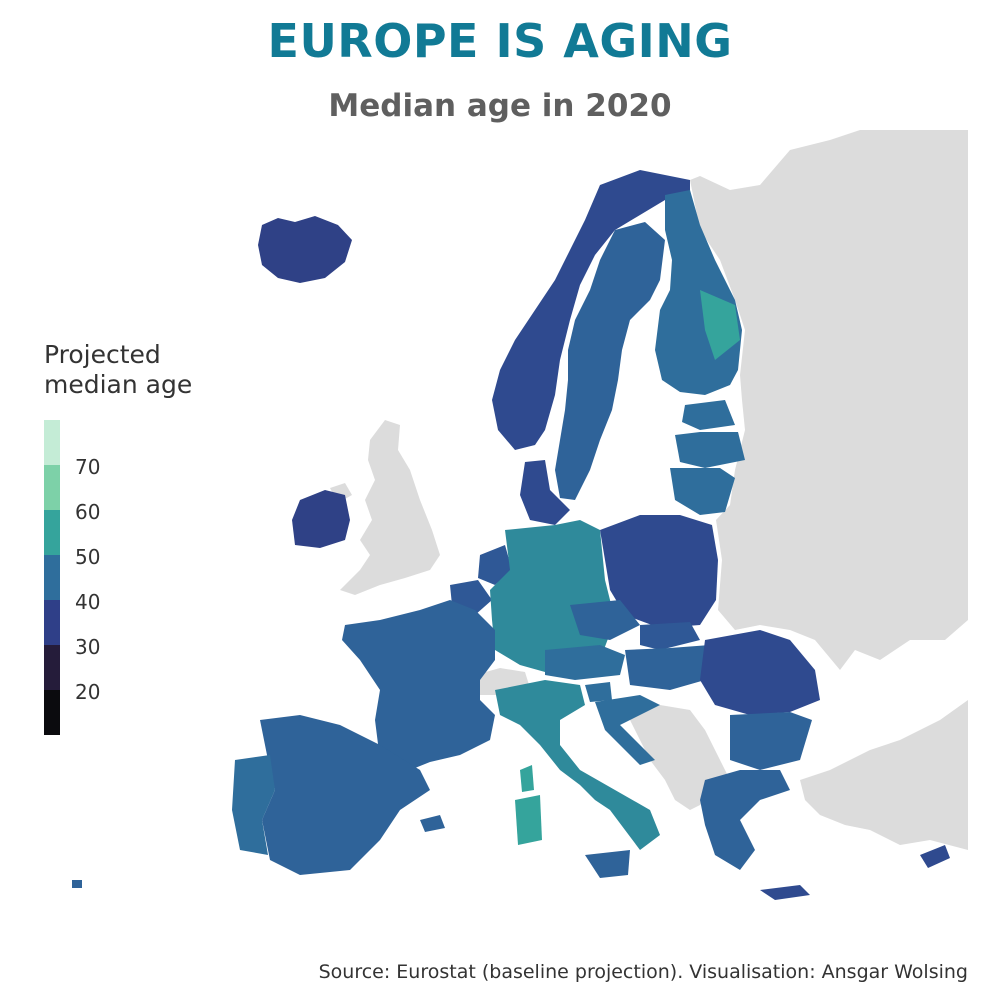  Describe the element at coordinates (495, 565) in the screenshot. I see `region-netherlands` at that location.